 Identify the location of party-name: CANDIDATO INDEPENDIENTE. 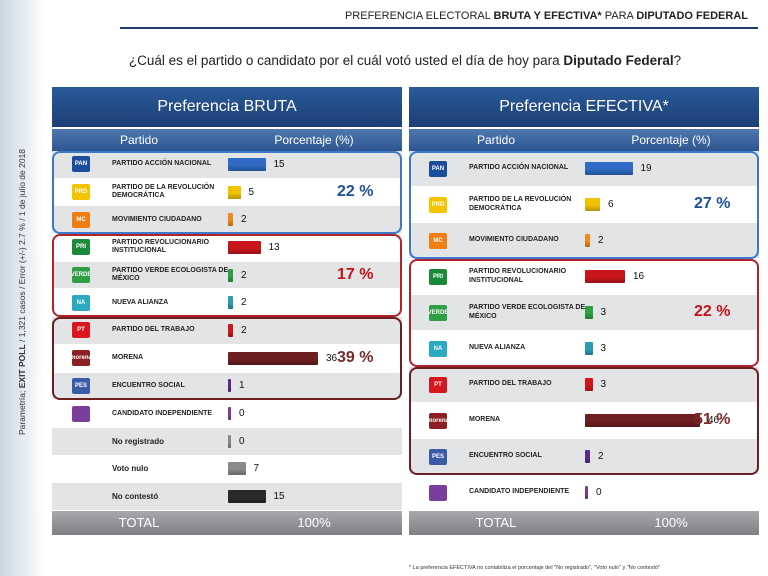
(162, 413).